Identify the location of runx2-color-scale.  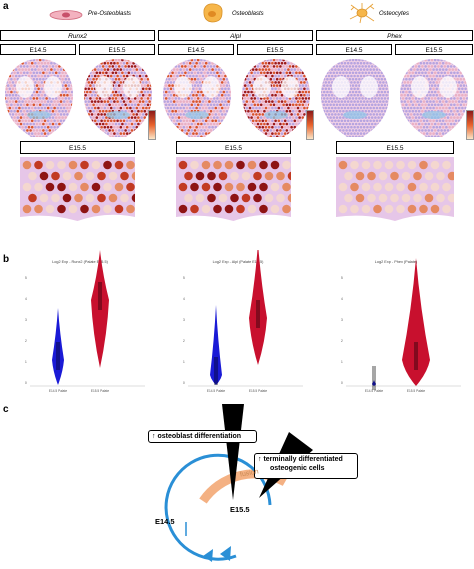
(152, 125).